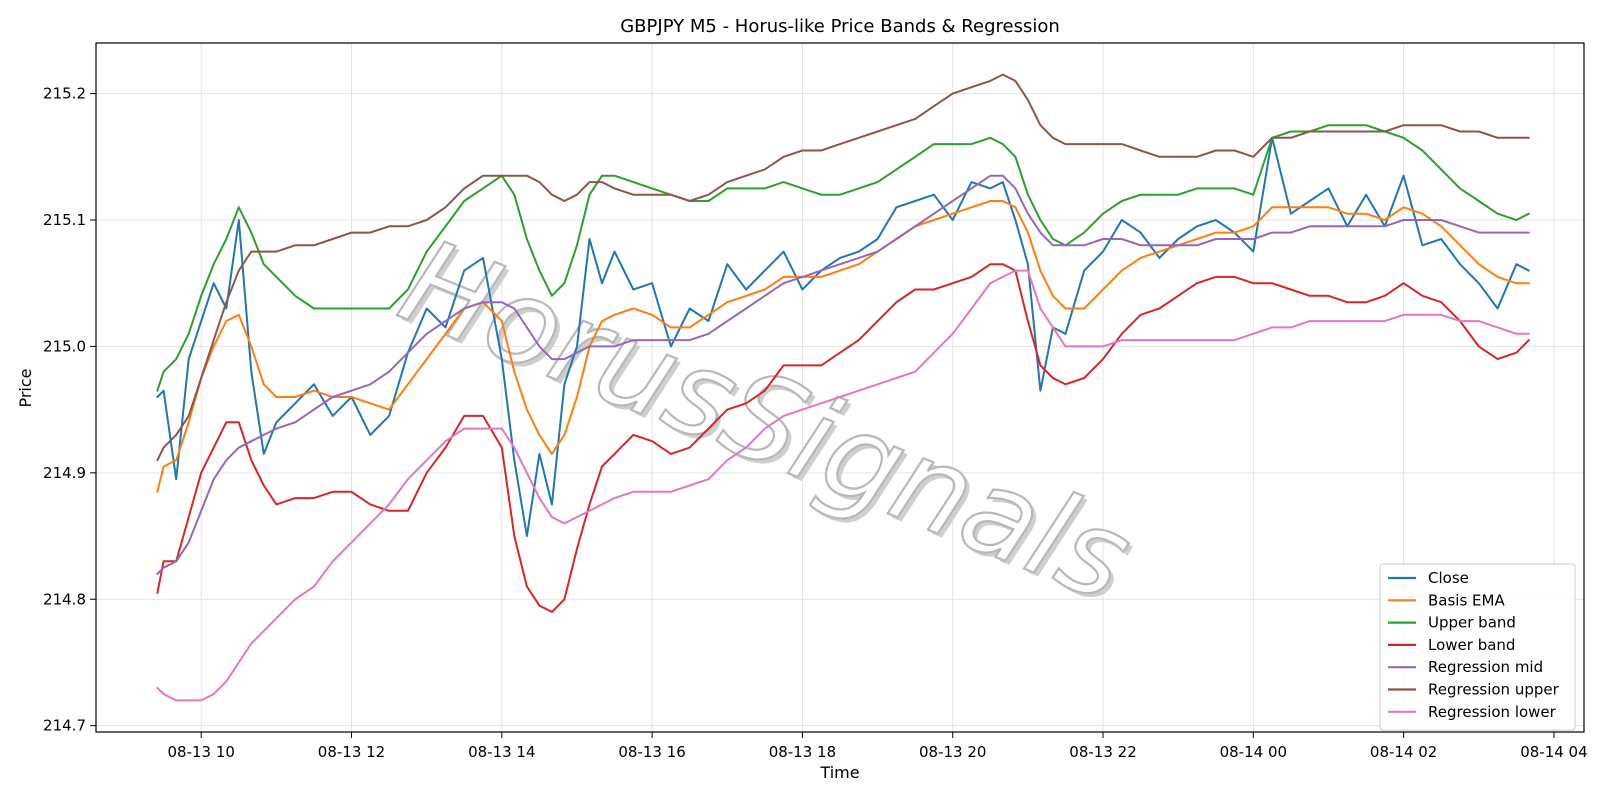 The width and height of the screenshot is (1600, 804). What do you see at coordinates (1403, 752) in the screenshot?
I see `x-tick-label: 08-14 02` at bounding box center [1403, 752].